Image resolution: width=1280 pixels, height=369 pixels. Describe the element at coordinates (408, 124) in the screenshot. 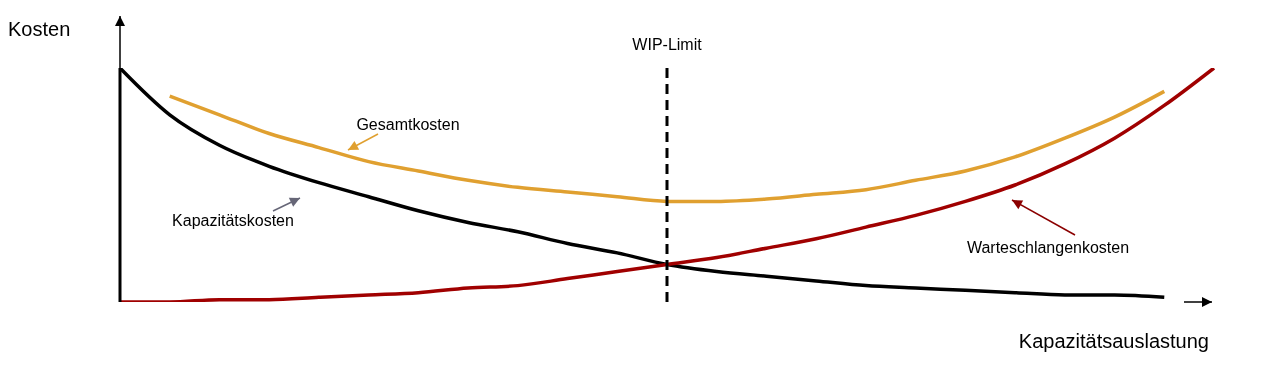

I see `series-label: Gesamtkosten` at that location.